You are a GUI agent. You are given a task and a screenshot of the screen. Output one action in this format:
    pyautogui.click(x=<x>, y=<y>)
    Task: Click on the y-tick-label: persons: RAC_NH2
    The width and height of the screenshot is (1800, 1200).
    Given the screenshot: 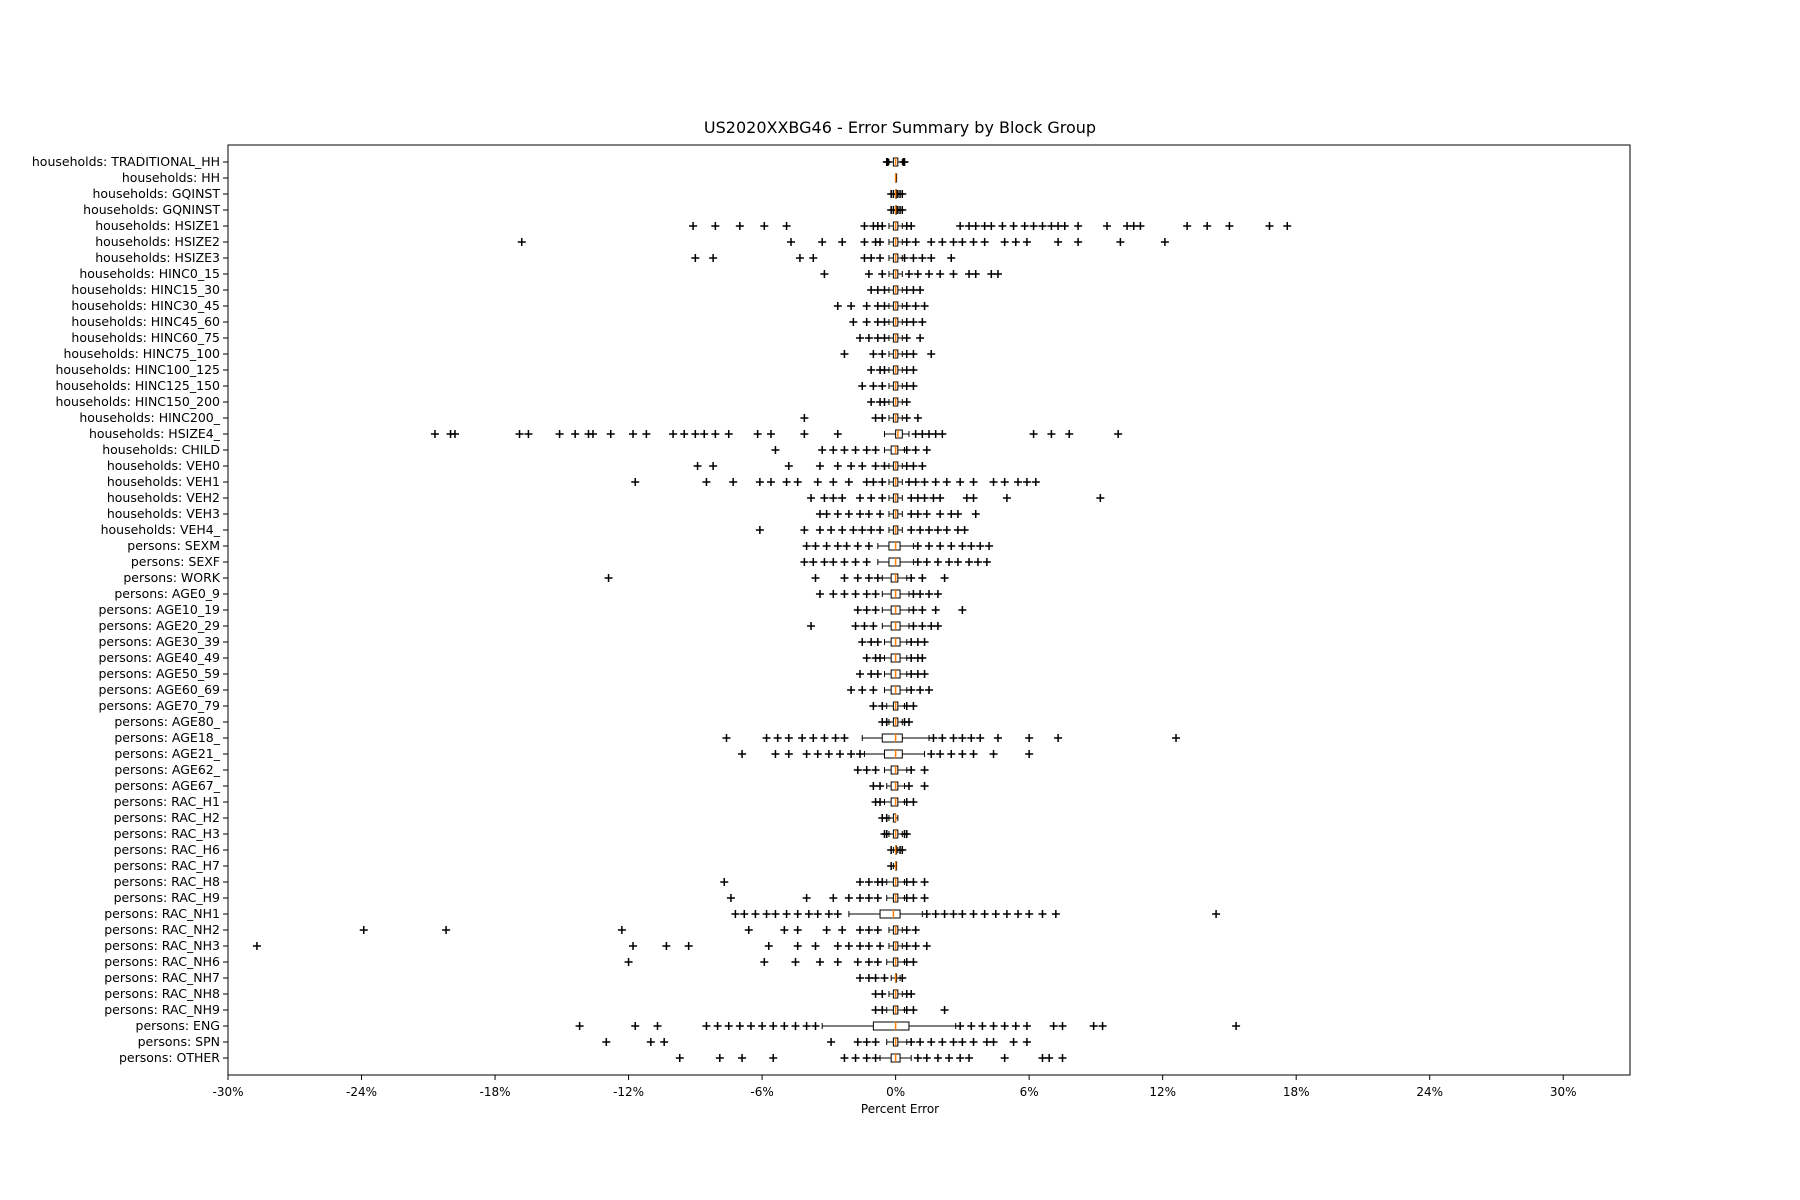 What is the action you would take?
    pyautogui.click(x=162, y=929)
    